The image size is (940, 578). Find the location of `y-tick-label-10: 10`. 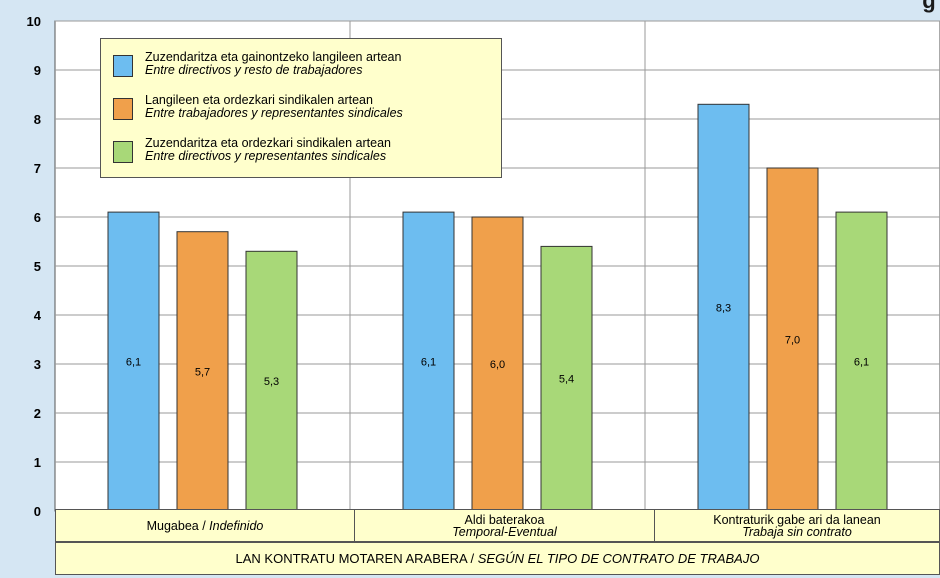

y-tick-label-10: 10 is located at coordinates (34, 21).